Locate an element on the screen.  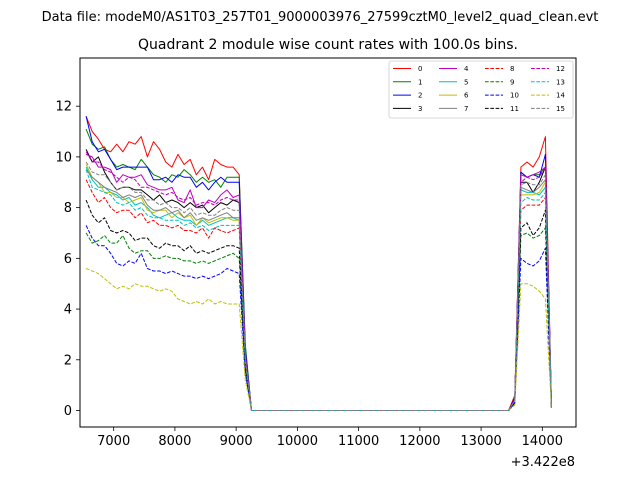
legend-label-14: 14 is located at coordinates (560, 96).